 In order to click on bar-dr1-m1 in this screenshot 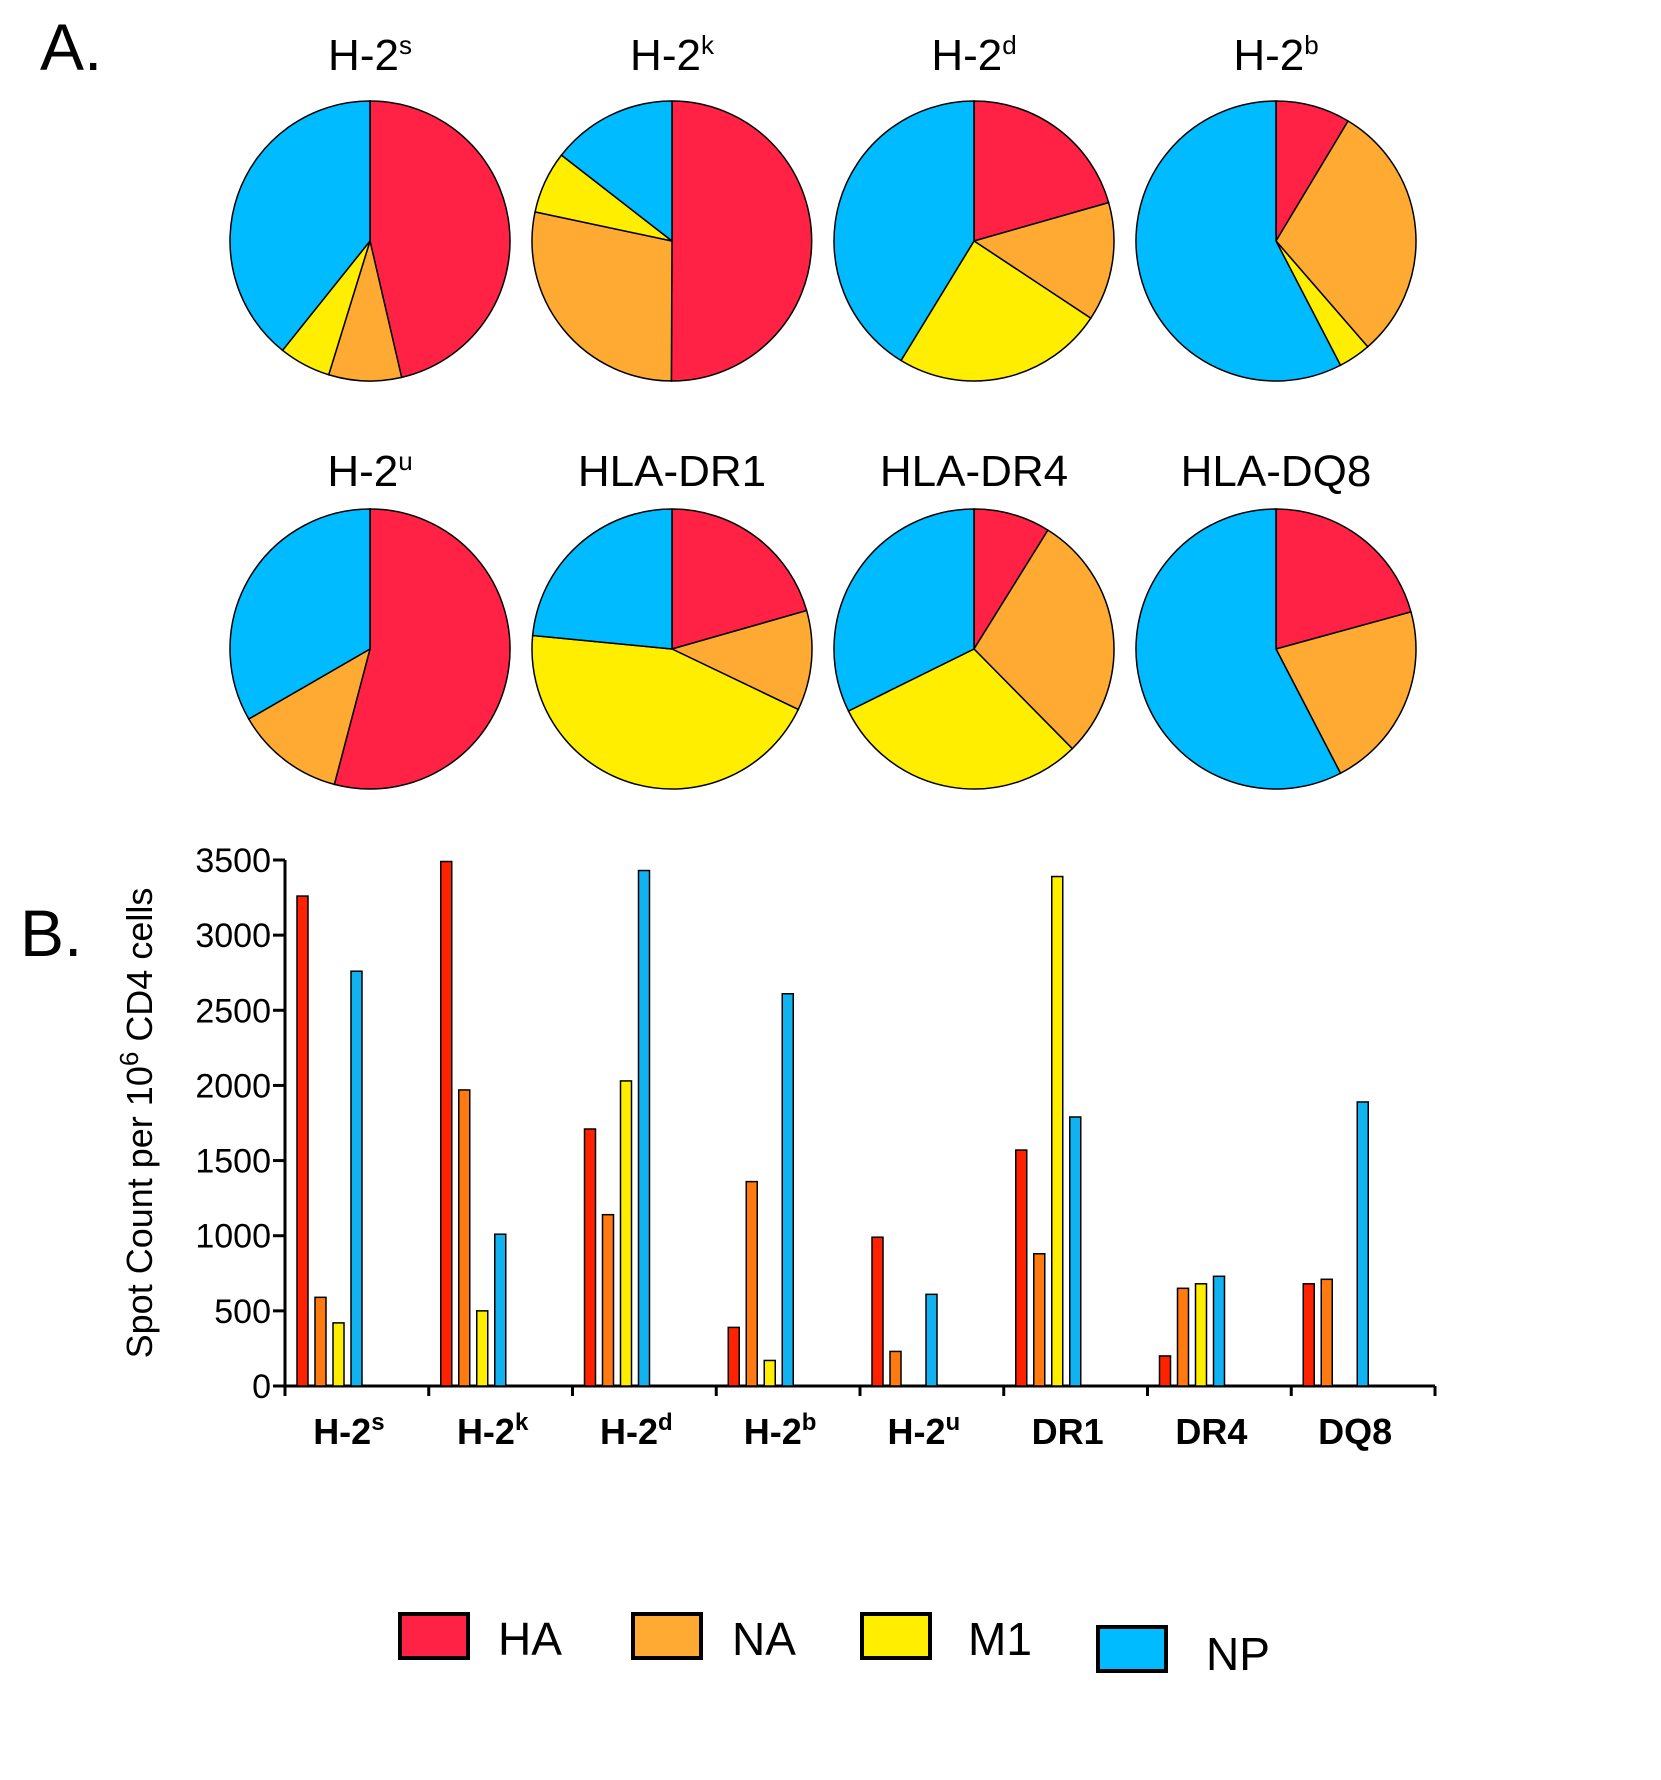, I will do `click(1057, 1131)`.